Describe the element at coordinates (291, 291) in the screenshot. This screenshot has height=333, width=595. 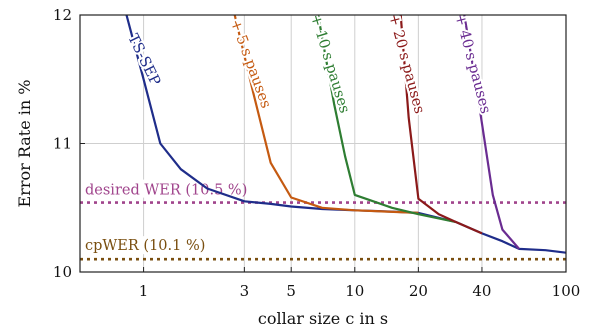
I see `x-tick-label: 5` at that location.